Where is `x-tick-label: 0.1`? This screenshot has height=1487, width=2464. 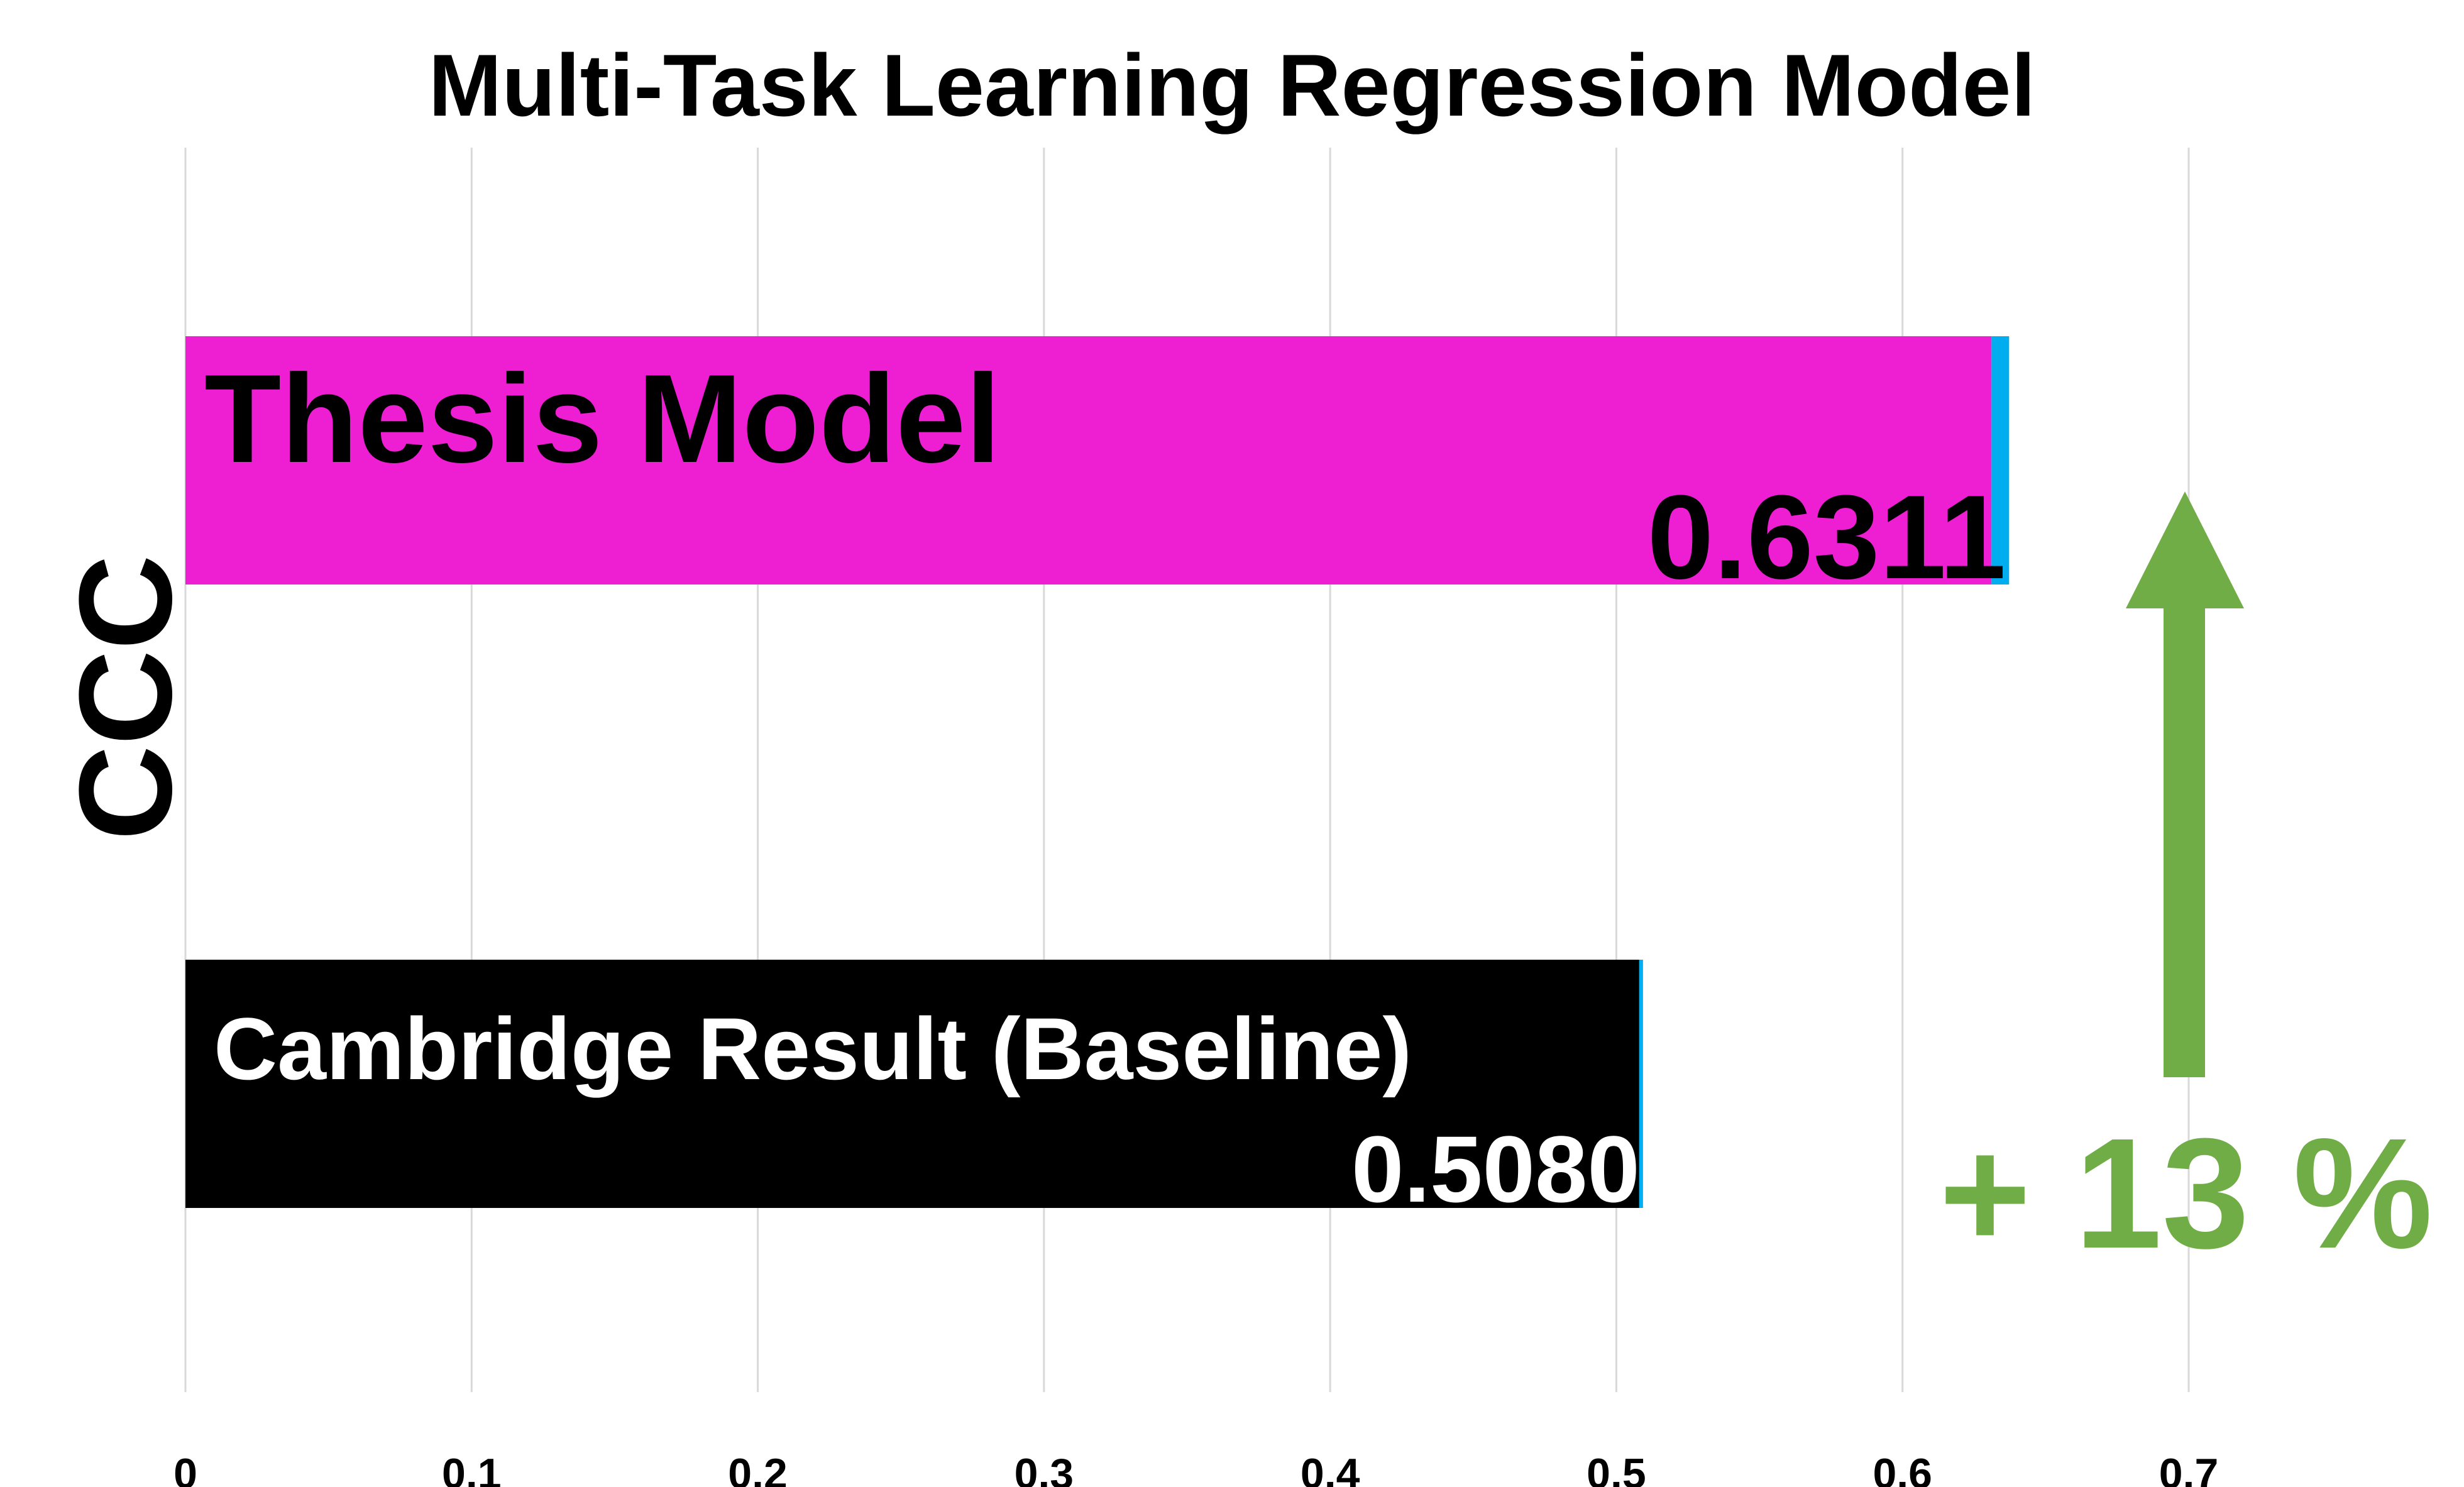
x-tick-label: 0.1 is located at coordinates (472, 1468).